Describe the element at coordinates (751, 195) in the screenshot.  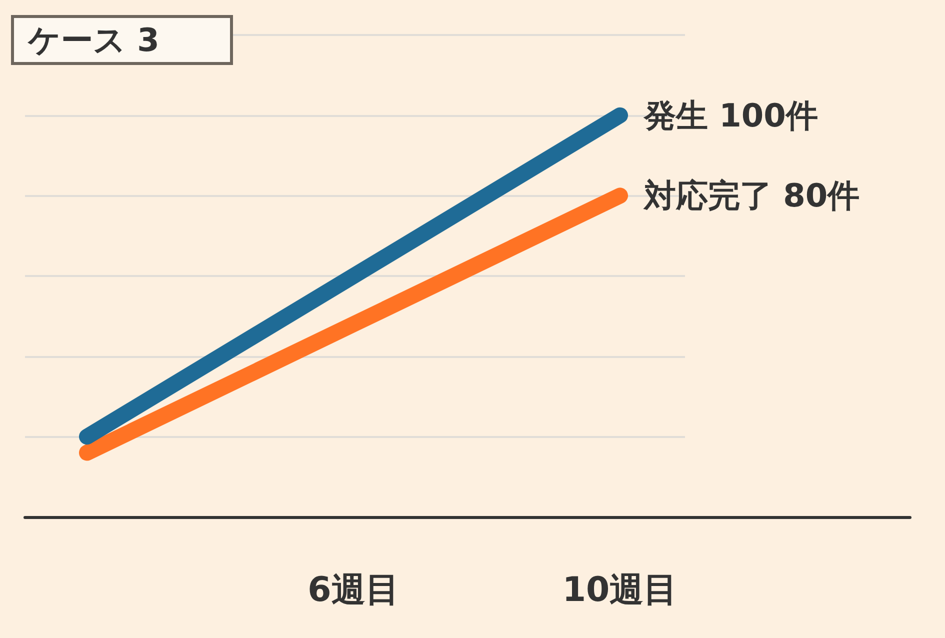
I see `annotation: 対応完了 80件` at that location.